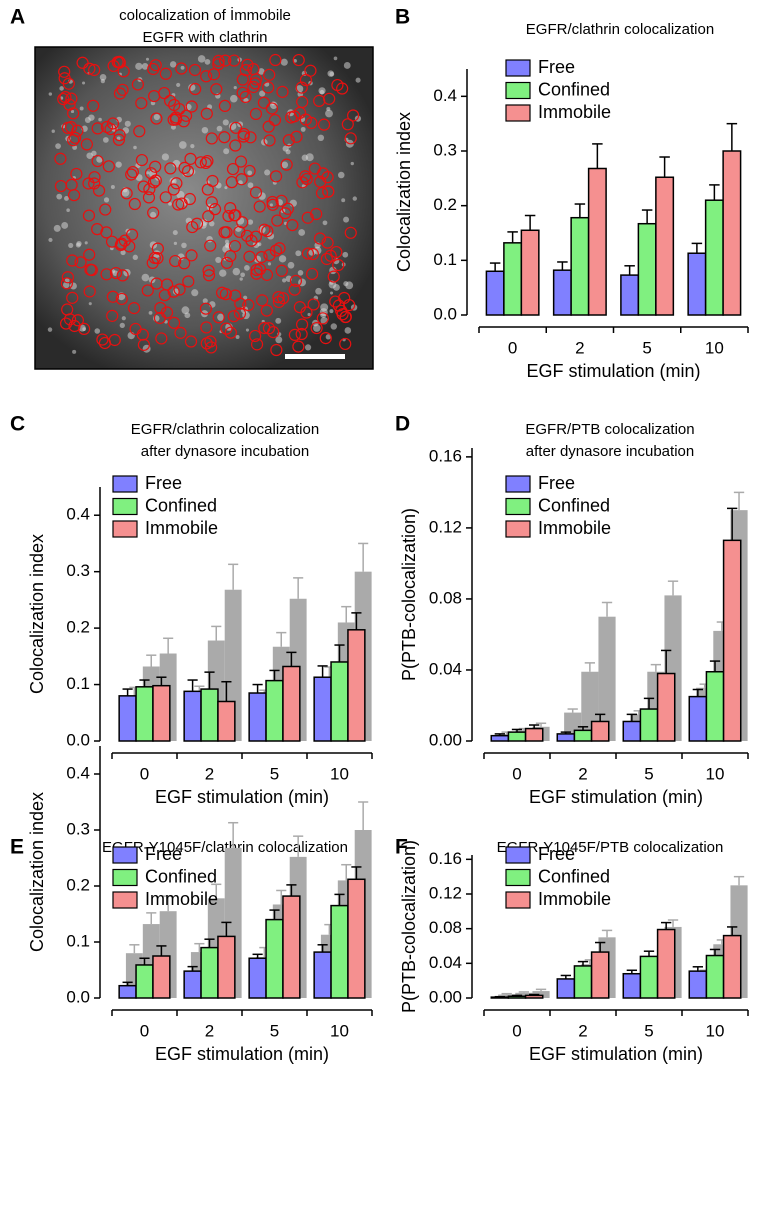 The image size is (766, 1206). What do you see at coordinates (609, 429) in the screenshot?
I see `chart-title: EGFR/PTB colocalization` at bounding box center [609, 429].